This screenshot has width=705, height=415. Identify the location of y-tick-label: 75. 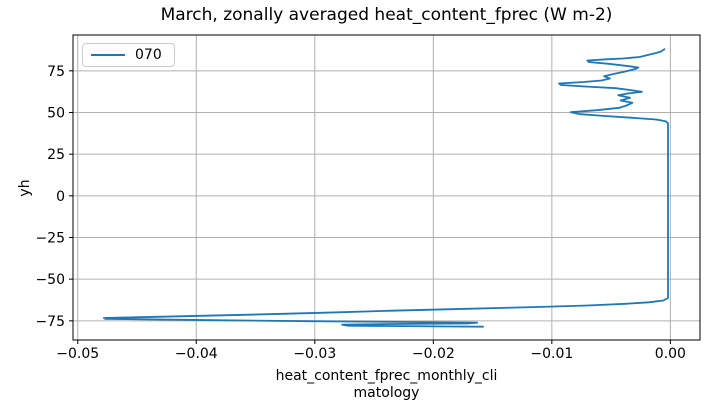
(56, 72).